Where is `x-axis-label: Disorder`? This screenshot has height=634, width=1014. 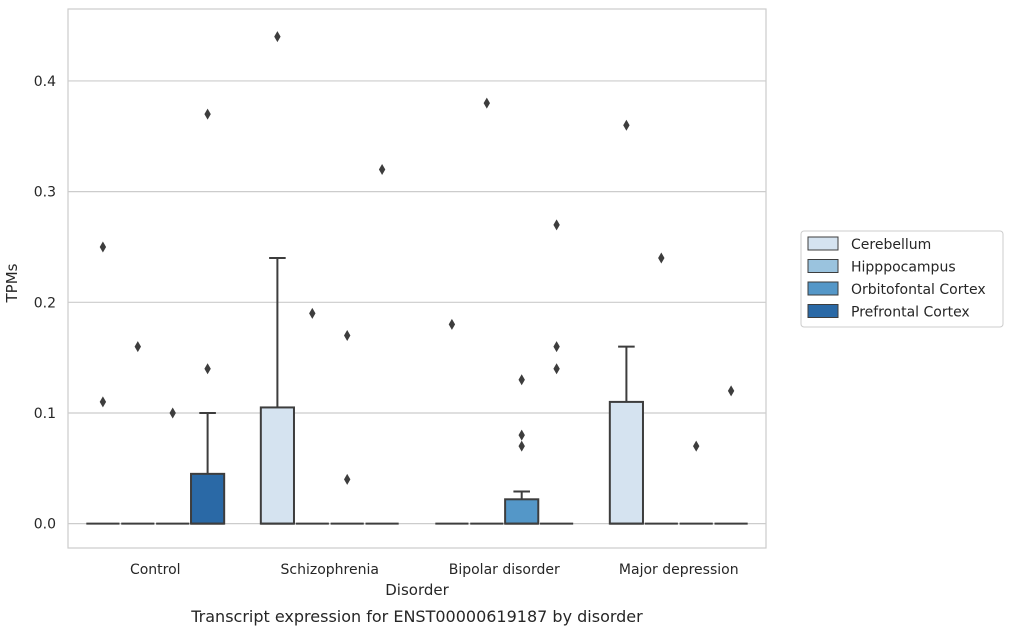 x-axis-label: Disorder is located at coordinates (417, 590).